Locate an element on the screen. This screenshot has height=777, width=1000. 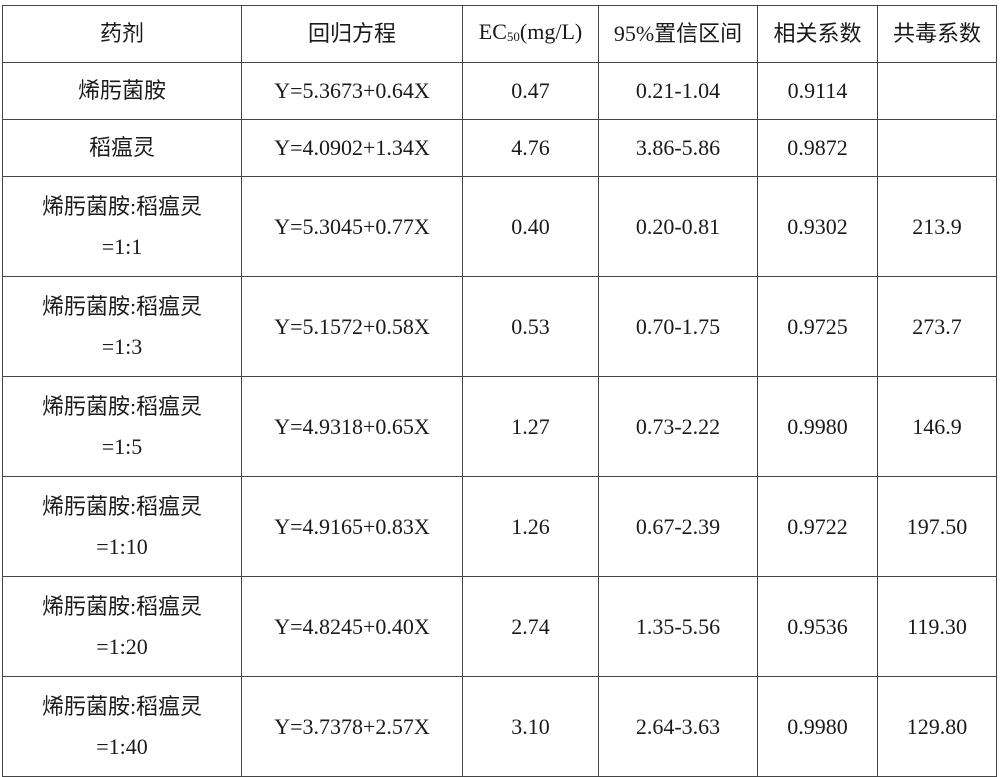
cell-agent: 烯肟菌胺 is located at coordinates (122, 91).